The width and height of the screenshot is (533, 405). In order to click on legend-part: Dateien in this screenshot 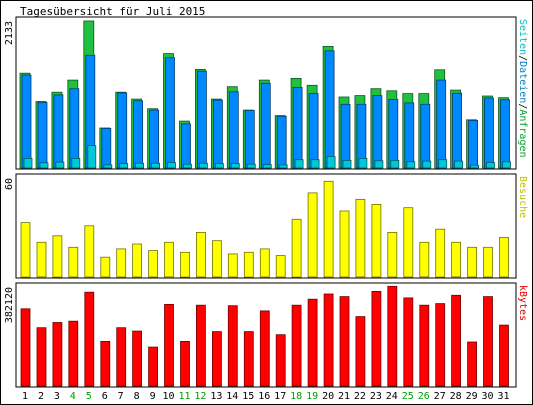, I will do `click(522, 82)`.